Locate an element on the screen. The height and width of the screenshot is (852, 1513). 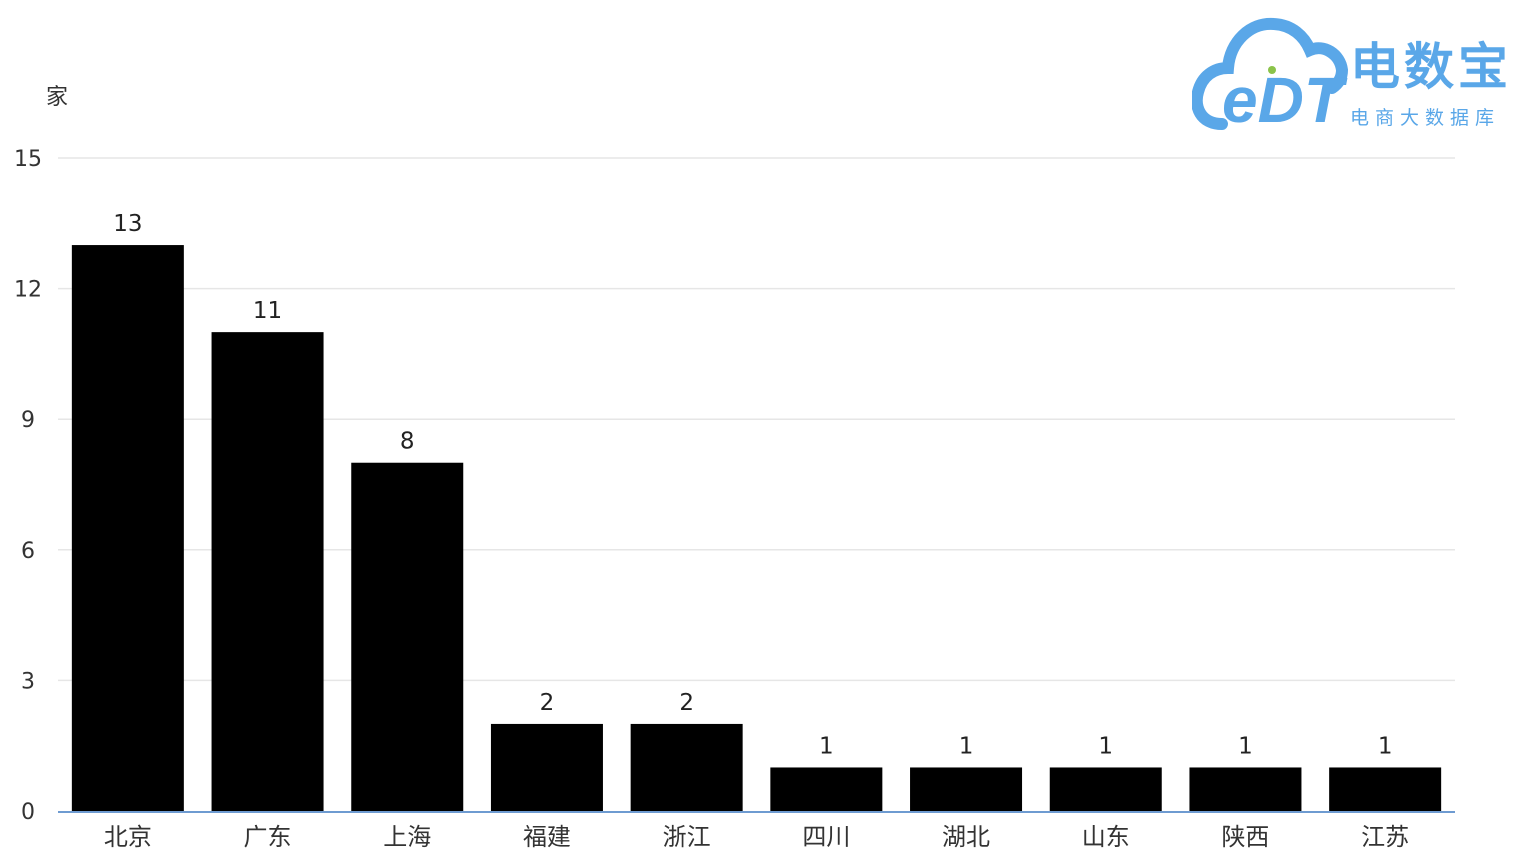
x-tick-label: 浙江 is located at coordinates (687, 837).